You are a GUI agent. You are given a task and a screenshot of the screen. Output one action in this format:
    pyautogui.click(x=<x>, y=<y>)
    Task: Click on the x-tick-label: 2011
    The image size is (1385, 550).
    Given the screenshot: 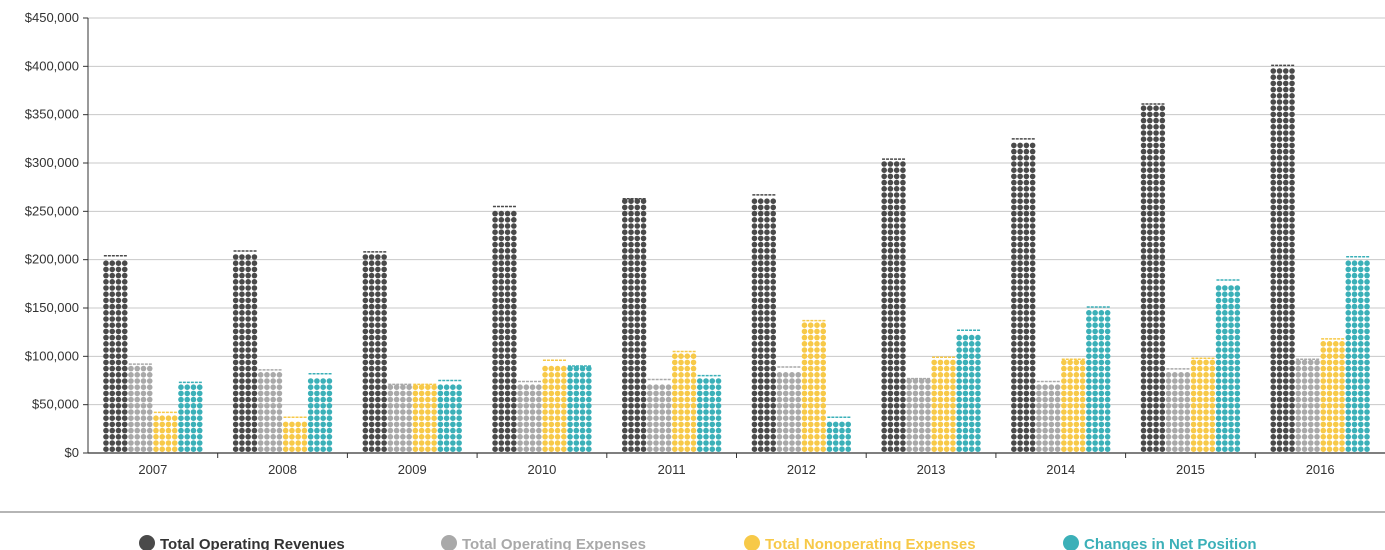 What is the action you would take?
    pyautogui.click(x=672, y=469)
    